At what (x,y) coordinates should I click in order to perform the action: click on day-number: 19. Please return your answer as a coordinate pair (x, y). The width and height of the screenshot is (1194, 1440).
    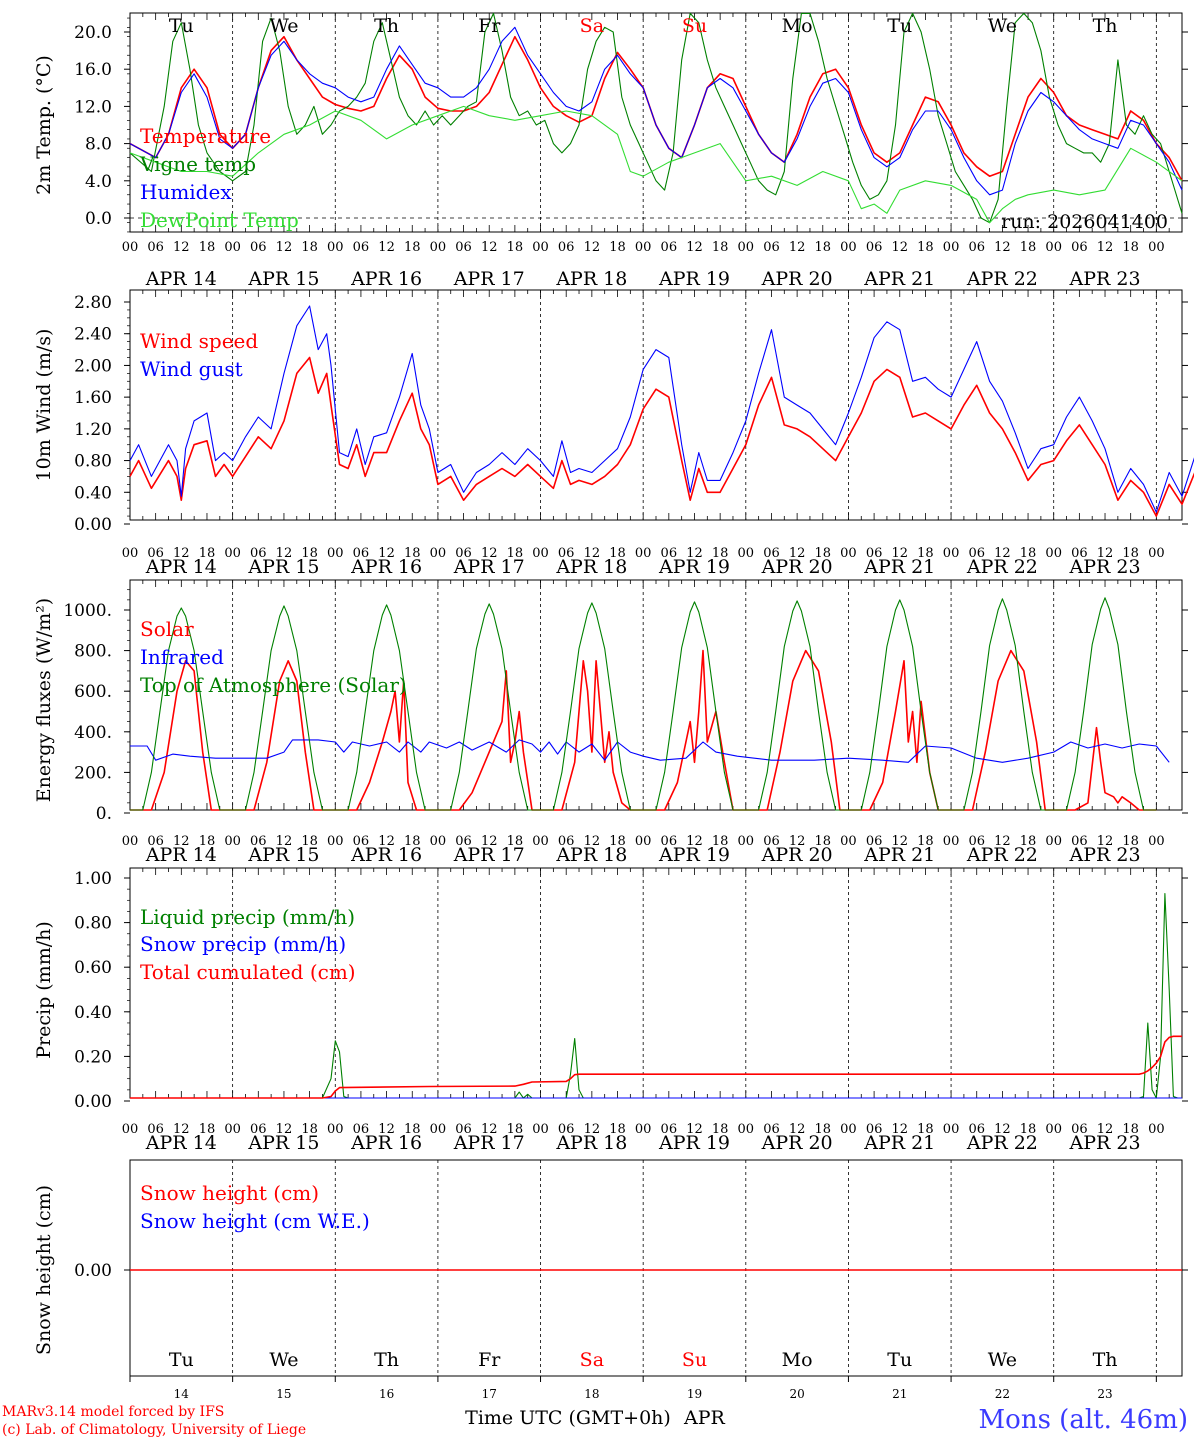
    Looking at the image, I should click on (694, 1394).